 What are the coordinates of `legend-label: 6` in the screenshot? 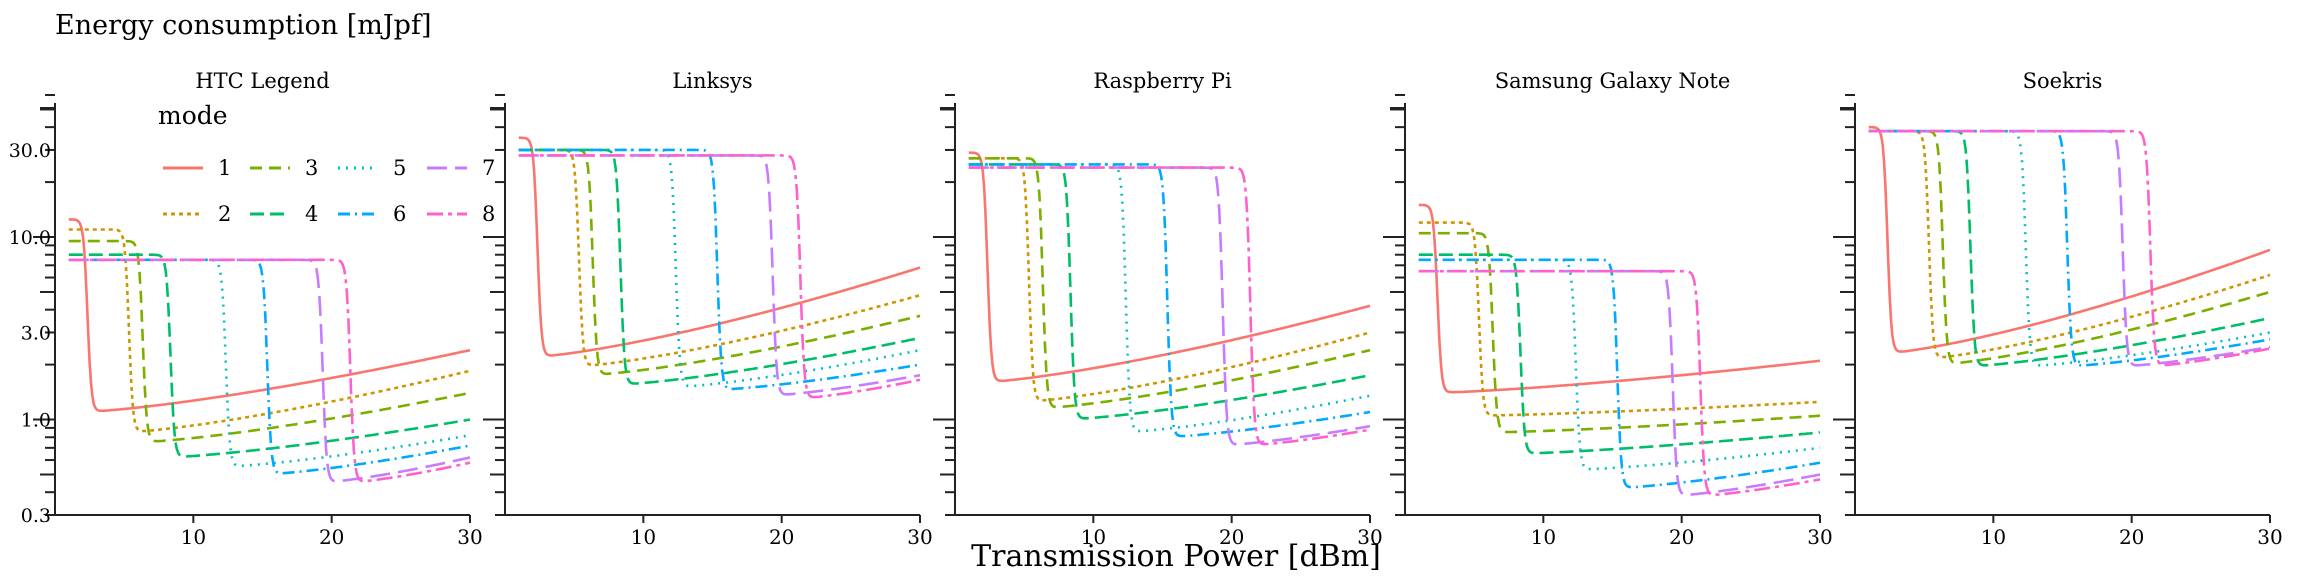 It's located at (399, 214).